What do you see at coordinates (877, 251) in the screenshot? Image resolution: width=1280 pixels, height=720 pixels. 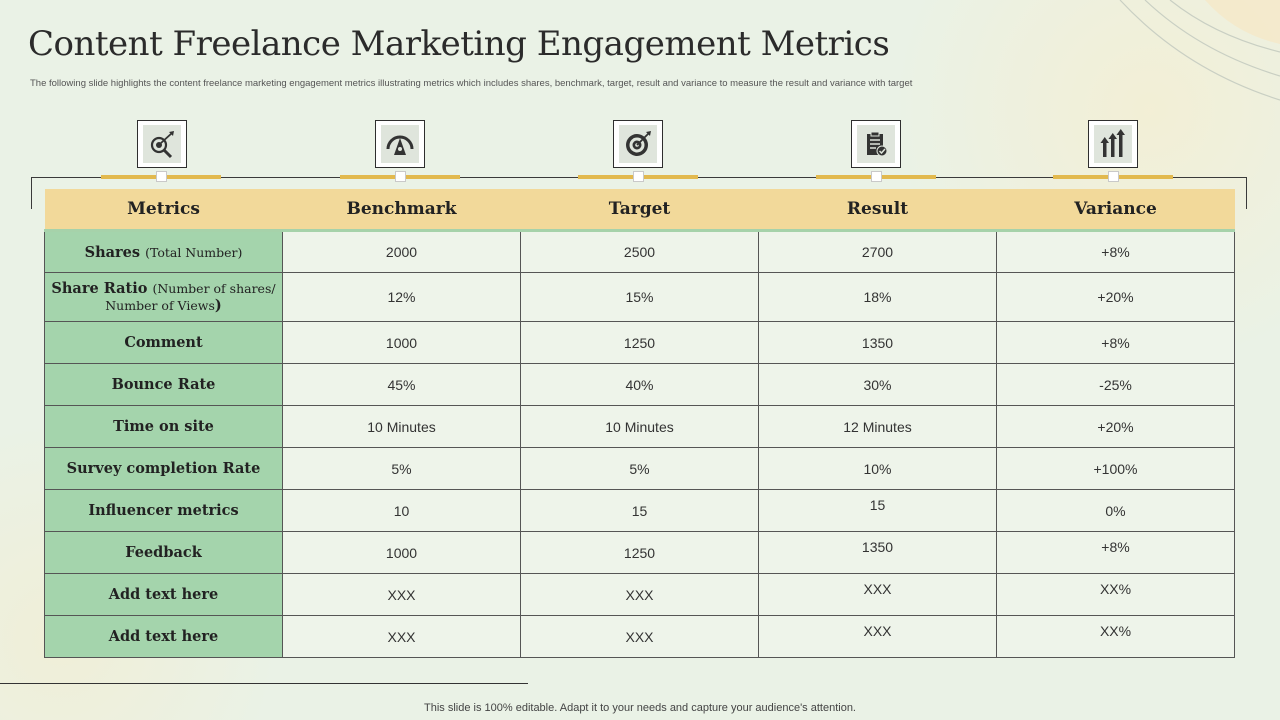 I see `result-cell: 2700` at bounding box center [877, 251].